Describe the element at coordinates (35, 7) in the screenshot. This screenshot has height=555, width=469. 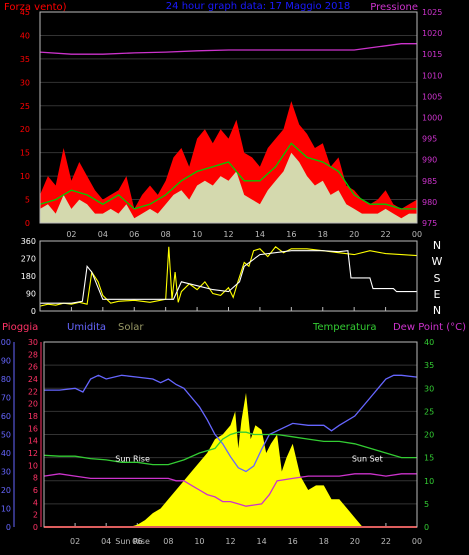
I see `wind-left-axis-label: Forza vento)` at that location.